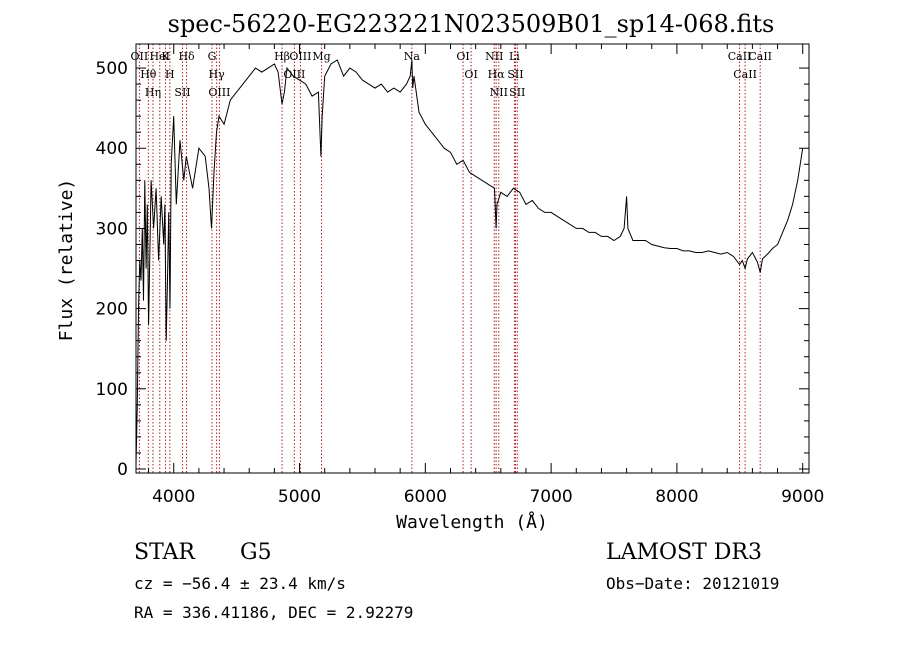 The width and height of the screenshot is (900, 649). I want to click on y-axis-label: Flux (relative), so click(66, 260).